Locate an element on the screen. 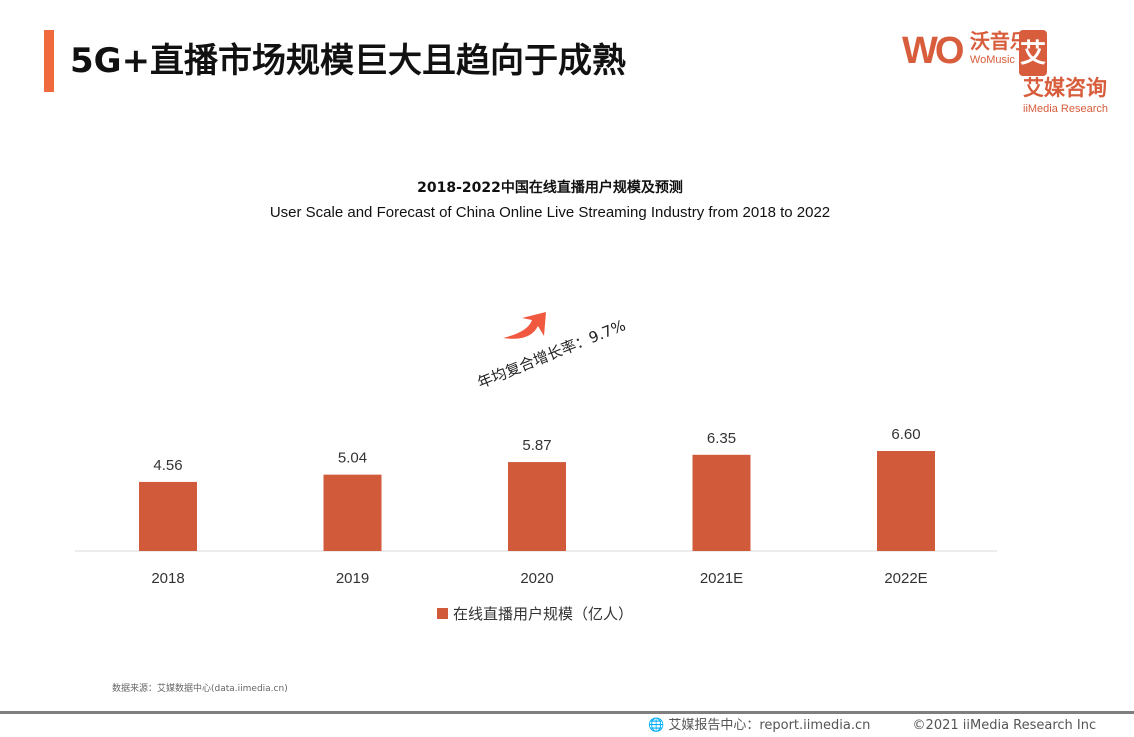 The image size is (1134, 737). bar-2020 is located at coordinates (537, 506).